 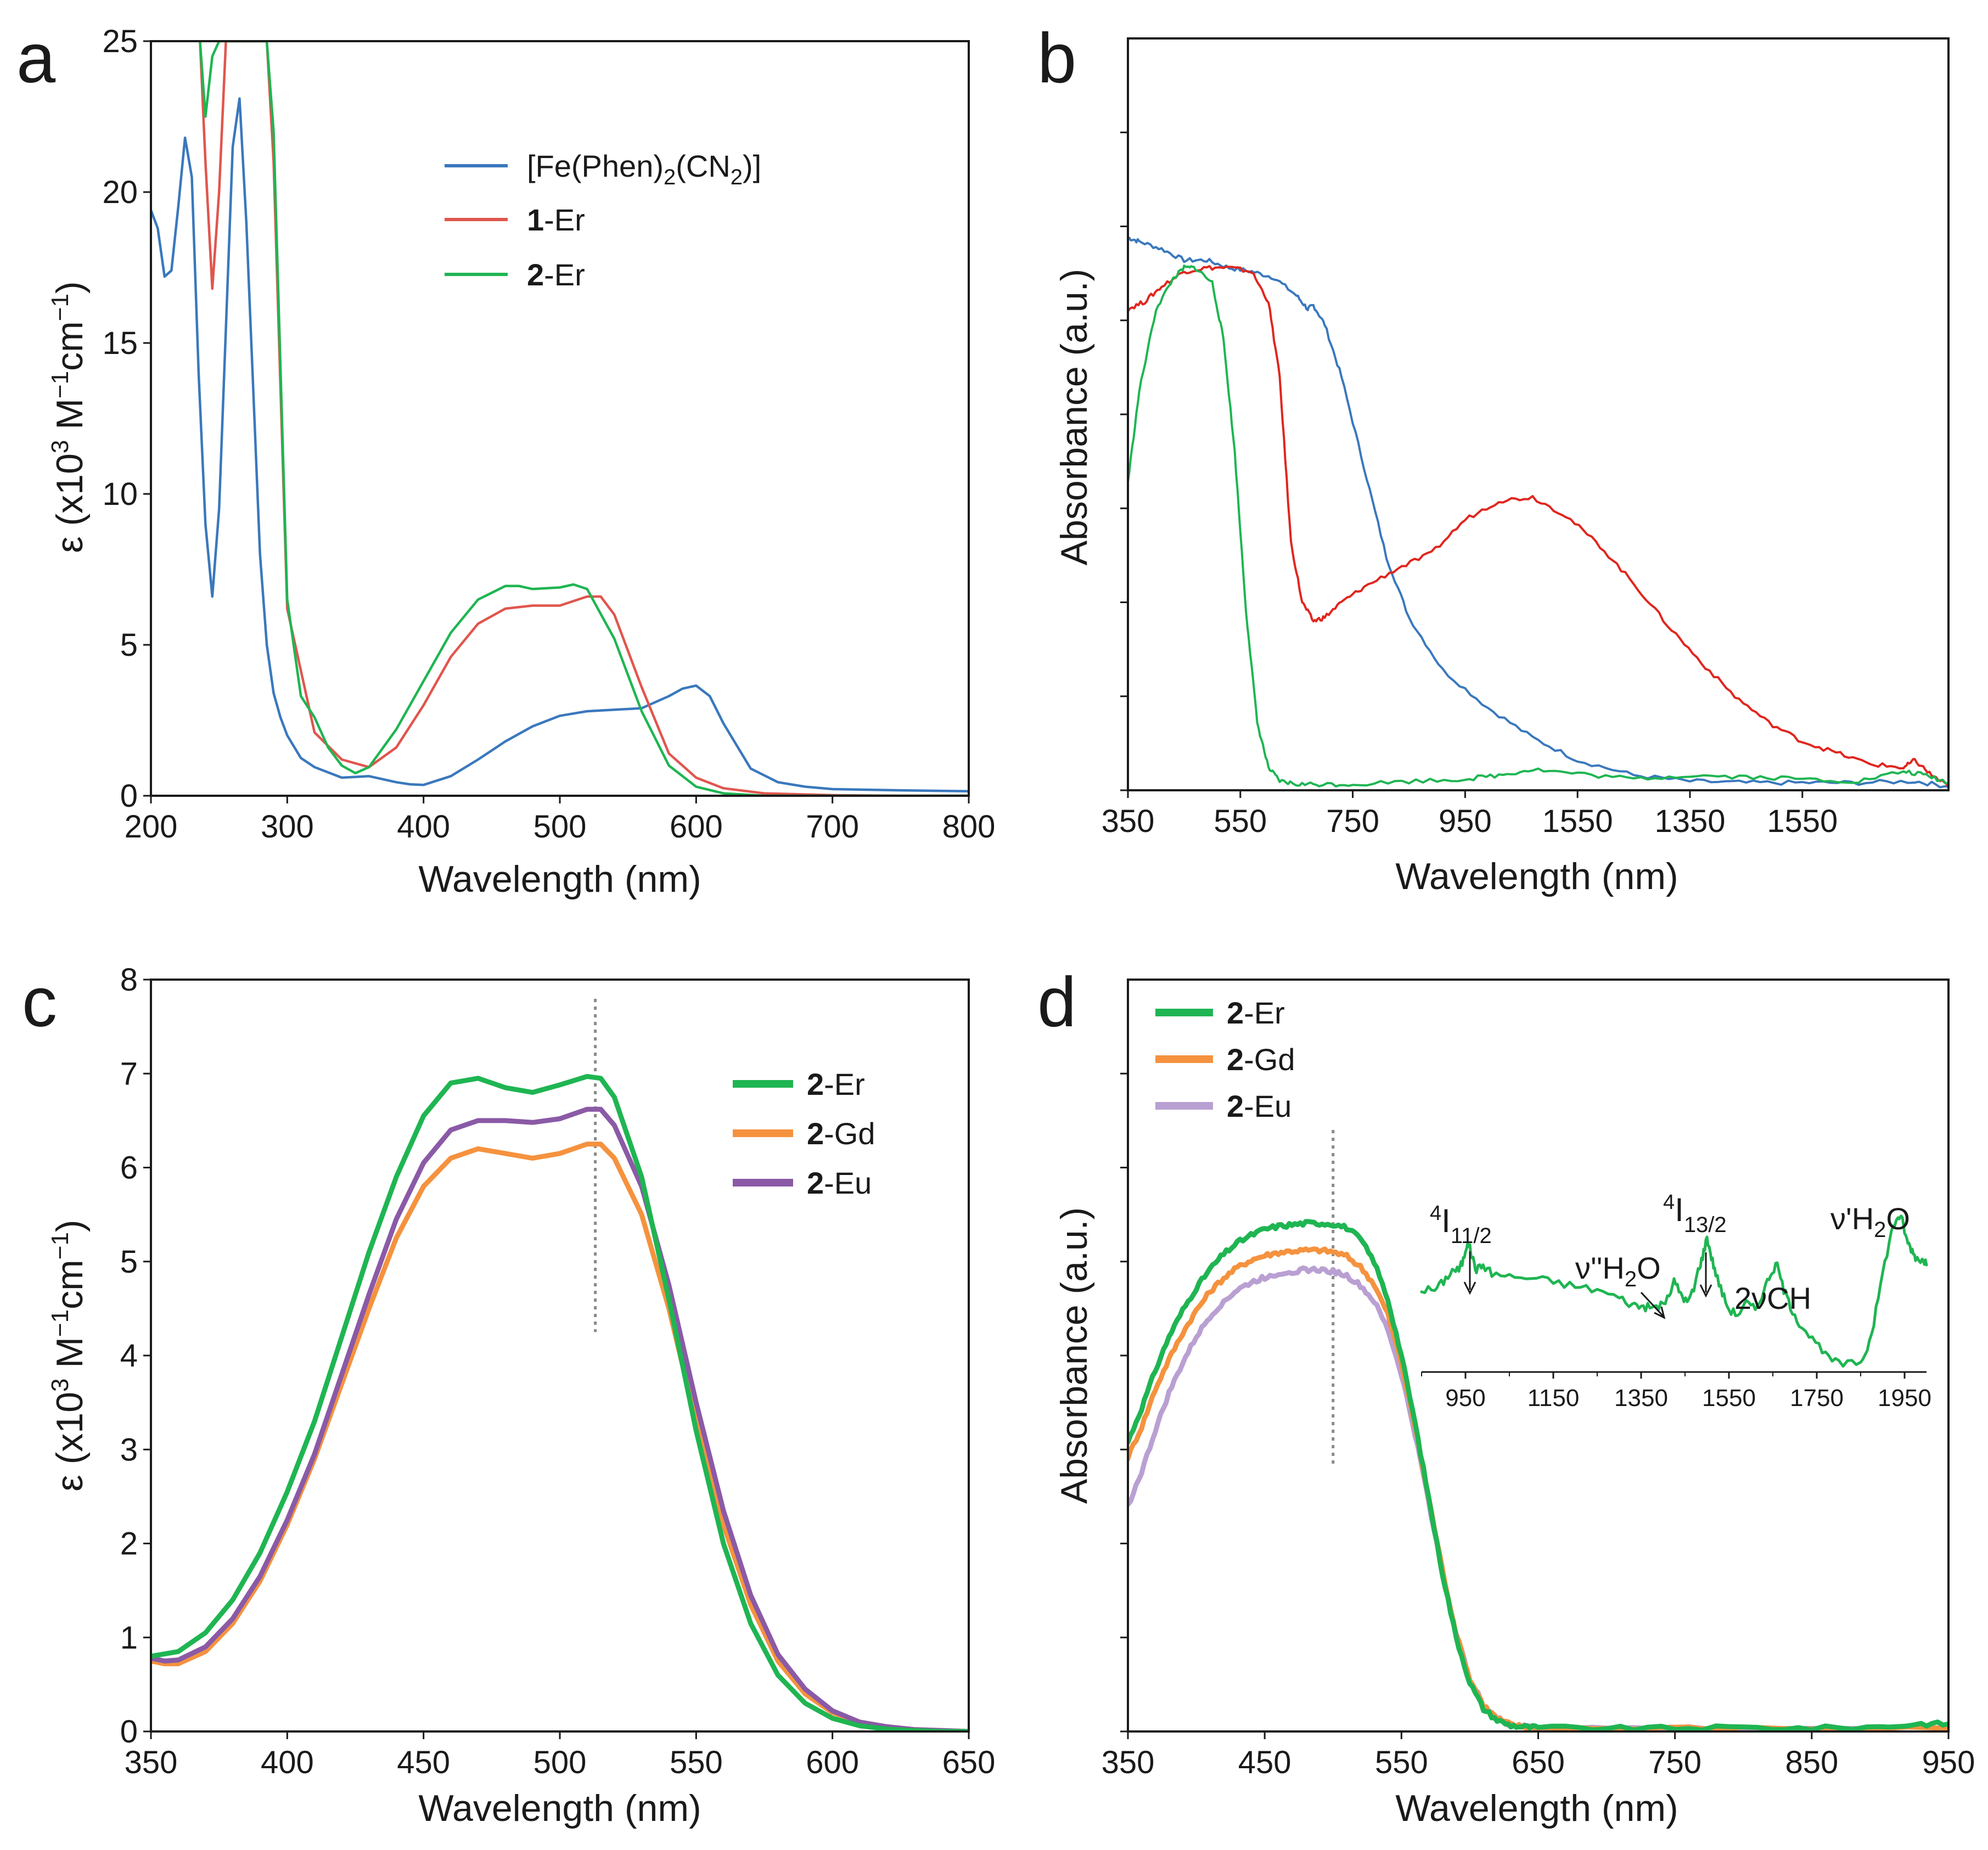 What do you see at coordinates (1817, 1398) in the screenshot?
I see `inset-xtick-label: 1750` at bounding box center [1817, 1398].